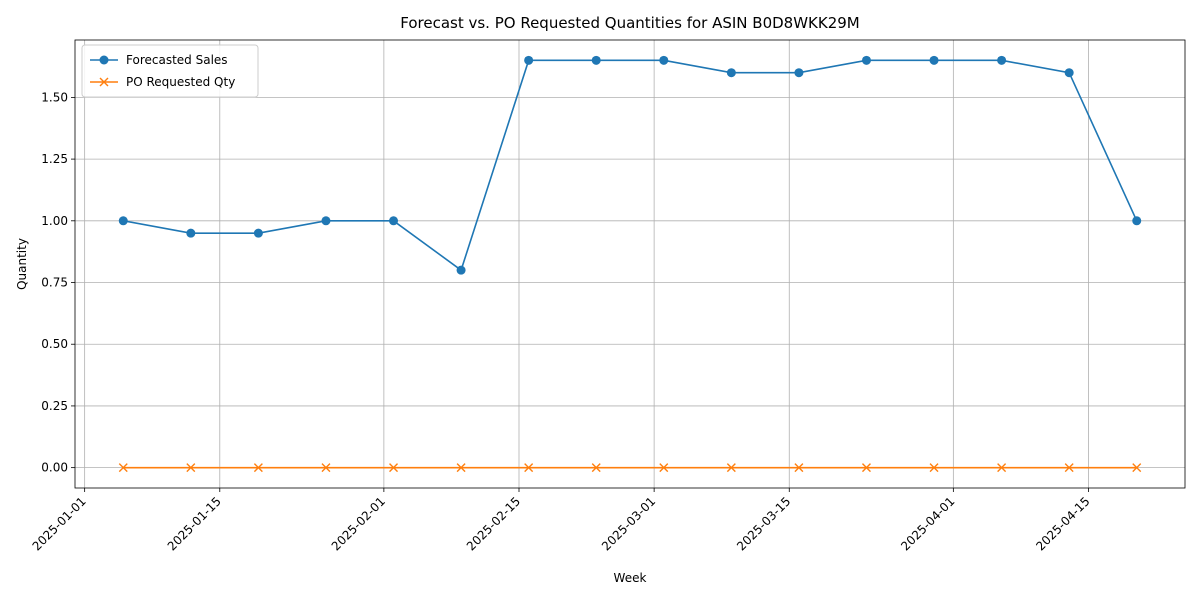 The height and width of the screenshot is (600, 1200). I want to click on y-tick-label: 0.75, so click(54, 283).